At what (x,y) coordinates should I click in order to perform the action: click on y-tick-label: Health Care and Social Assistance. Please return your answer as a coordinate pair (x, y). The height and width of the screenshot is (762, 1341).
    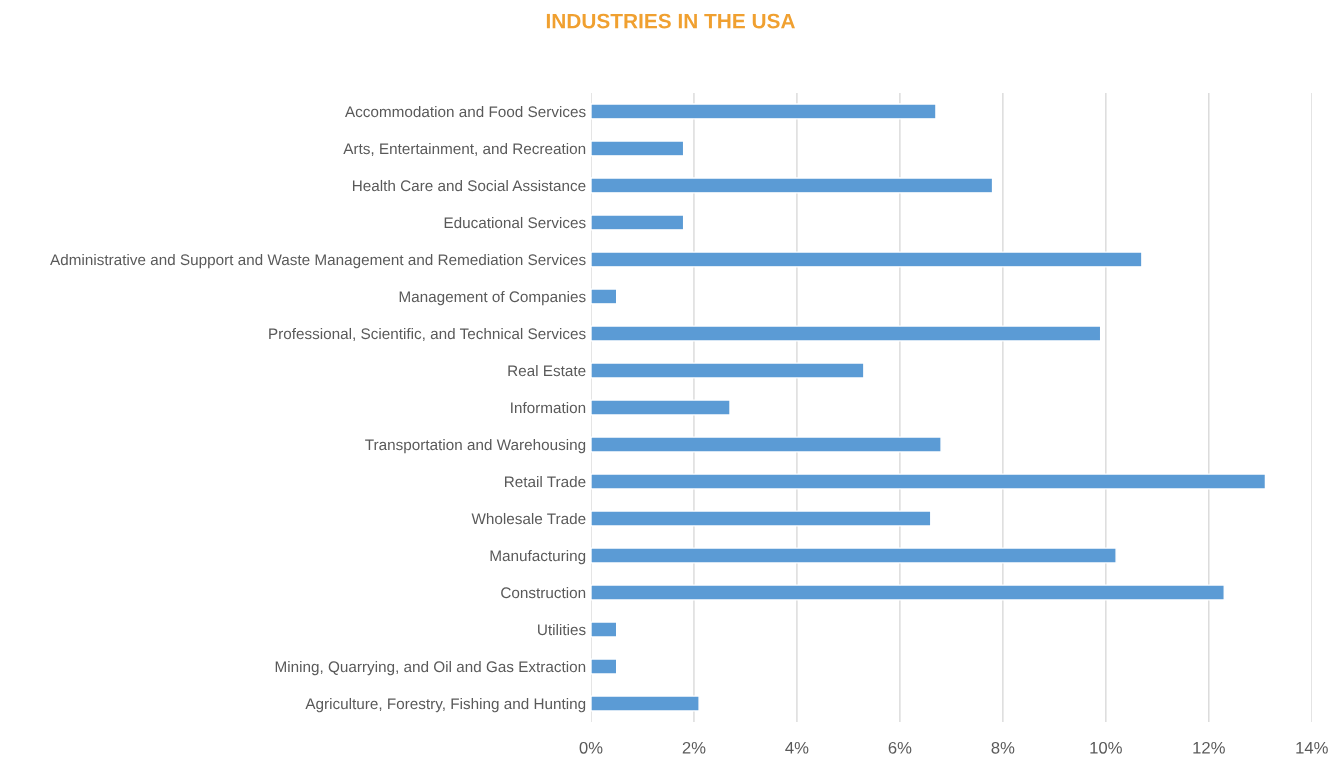
    Looking at the image, I should click on (469, 185).